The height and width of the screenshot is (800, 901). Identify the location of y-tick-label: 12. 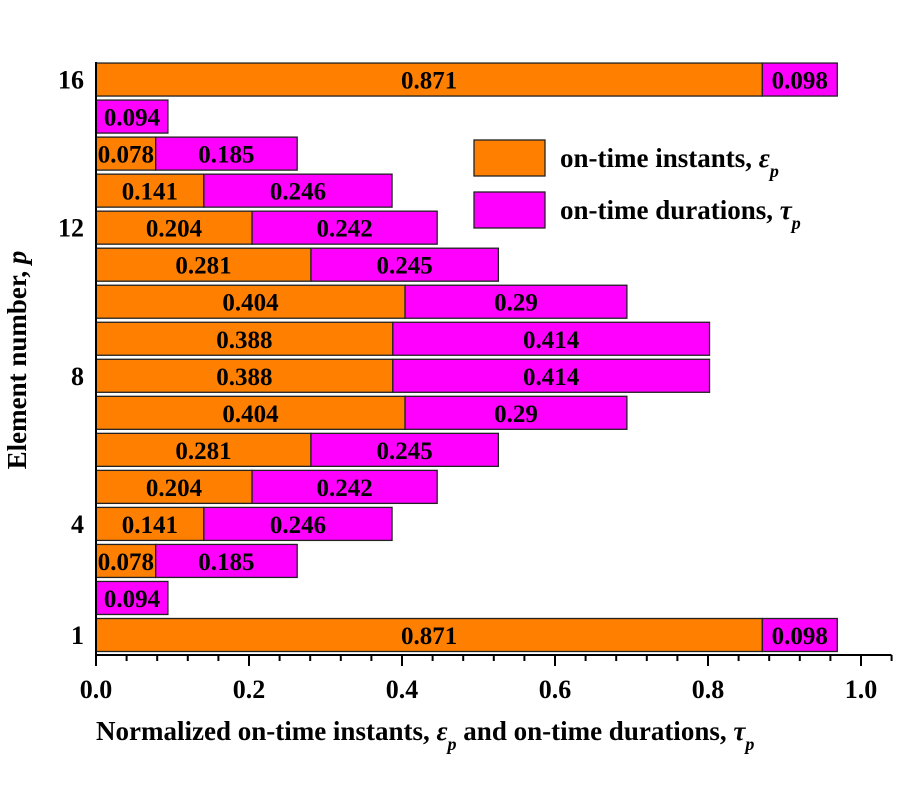
(71, 228).